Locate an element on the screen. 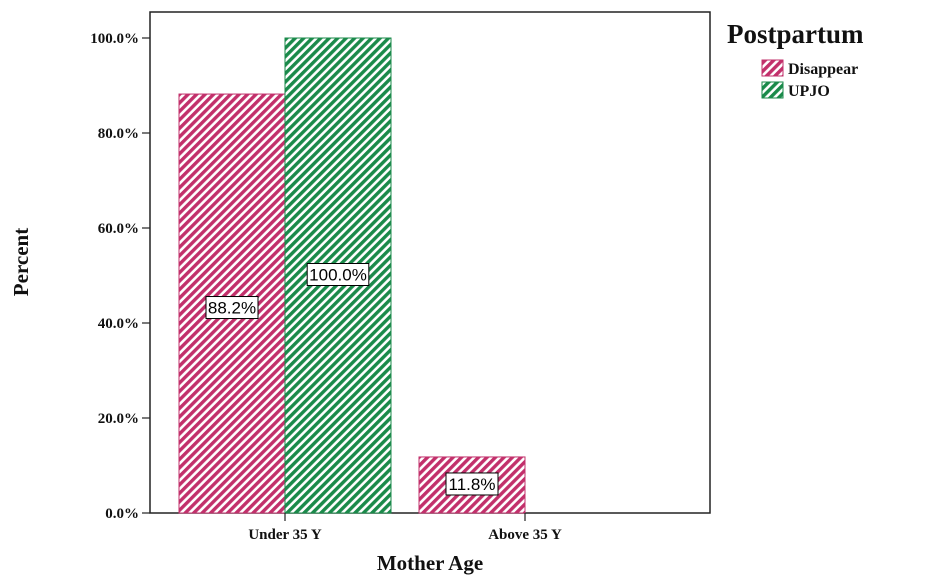  x-tick-label: Above 35 Y is located at coordinates (525, 535).